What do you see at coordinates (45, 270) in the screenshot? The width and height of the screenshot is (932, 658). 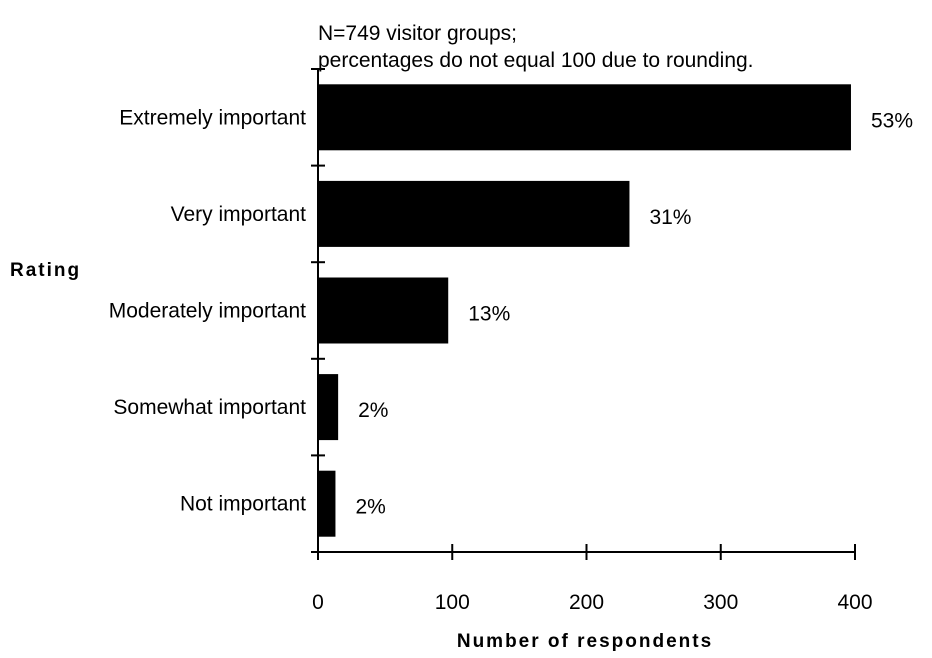 I see `y-axis-title: Rating` at bounding box center [45, 270].